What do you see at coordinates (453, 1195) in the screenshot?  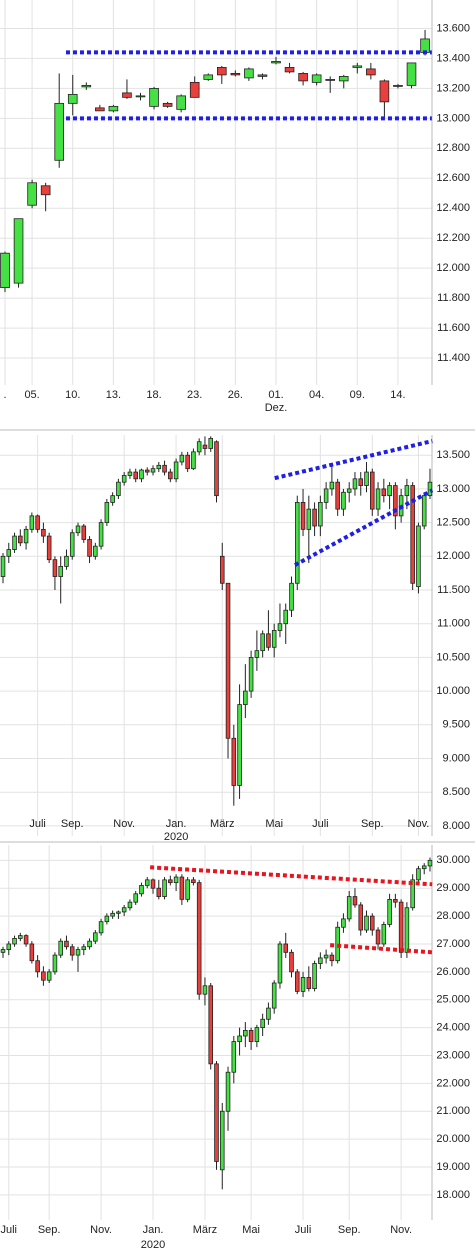 I see `y-tick-label: 18.000` at bounding box center [453, 1195].